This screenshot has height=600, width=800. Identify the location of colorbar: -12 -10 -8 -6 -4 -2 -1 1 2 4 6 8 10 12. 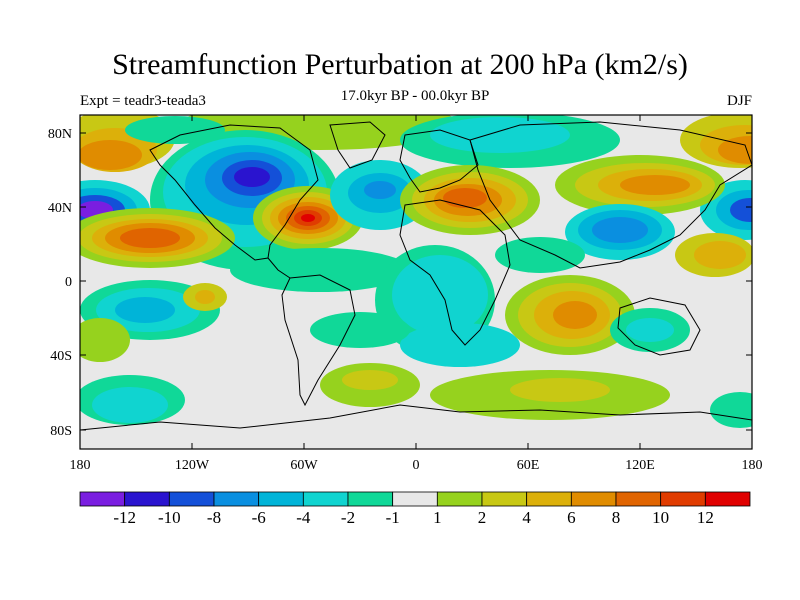
(415, 509).